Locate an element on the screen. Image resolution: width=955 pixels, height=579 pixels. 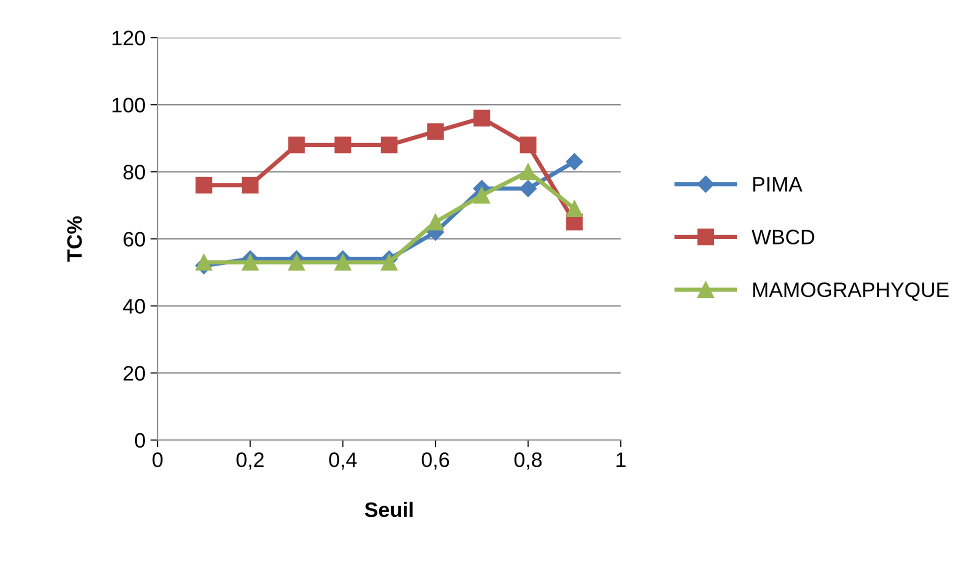
x-tick-label: 1 is located at coordinates (621, 459).